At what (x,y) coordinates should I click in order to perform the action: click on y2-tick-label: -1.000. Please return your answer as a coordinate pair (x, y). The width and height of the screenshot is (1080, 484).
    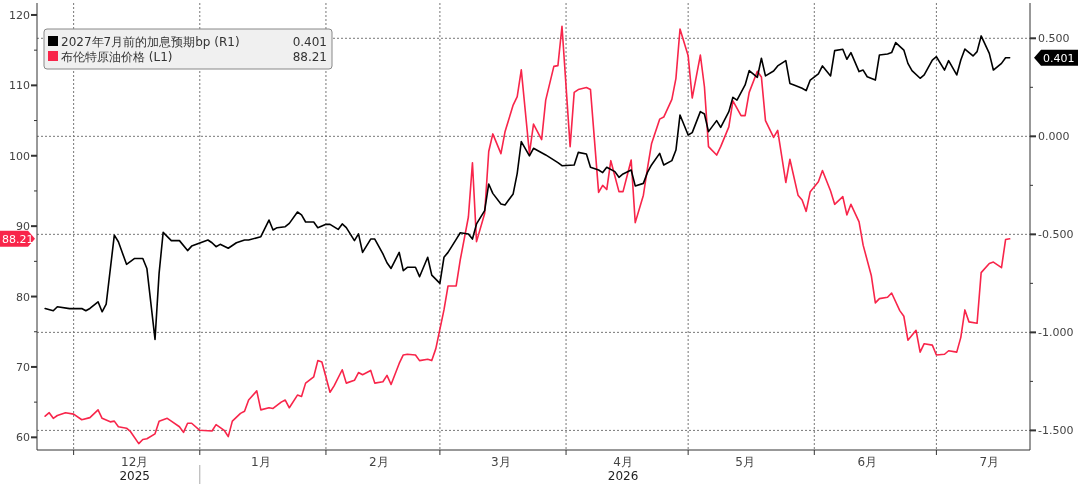
    Looking at the image, I should click on (1056, 333).